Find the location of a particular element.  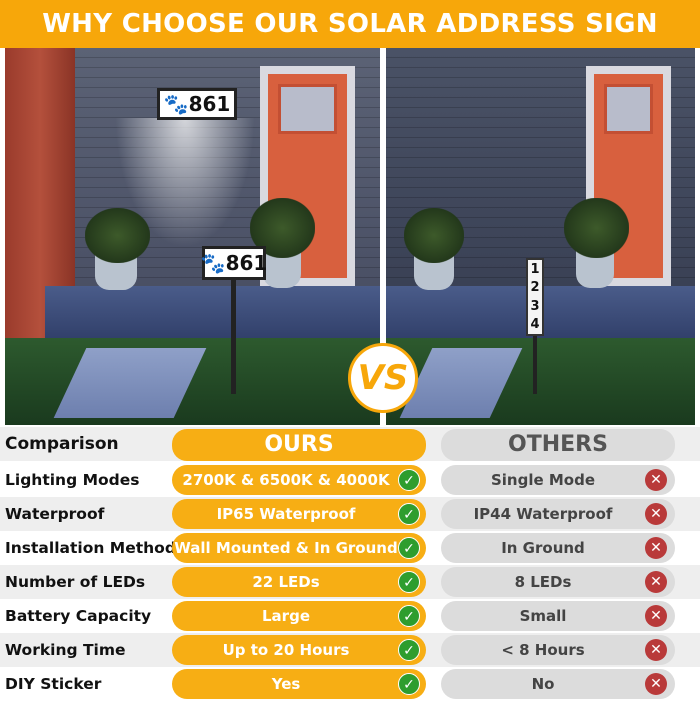

header-label: Comparison is located at coordinates (62, 444).